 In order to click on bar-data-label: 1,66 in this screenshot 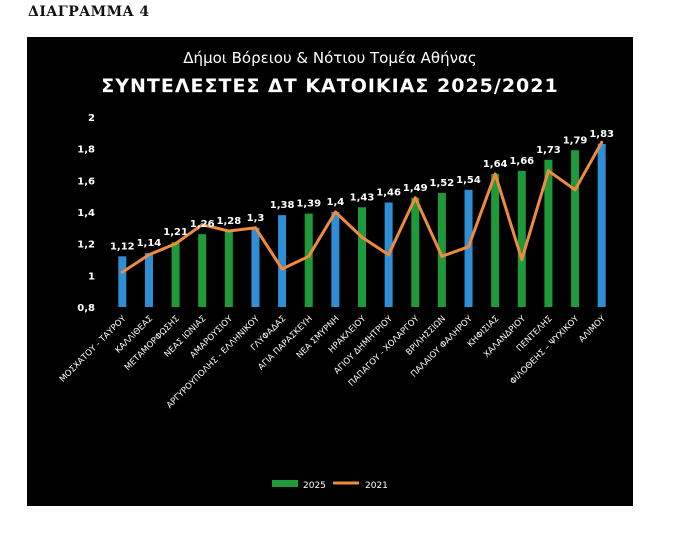, I will do `click(521, 161)`.